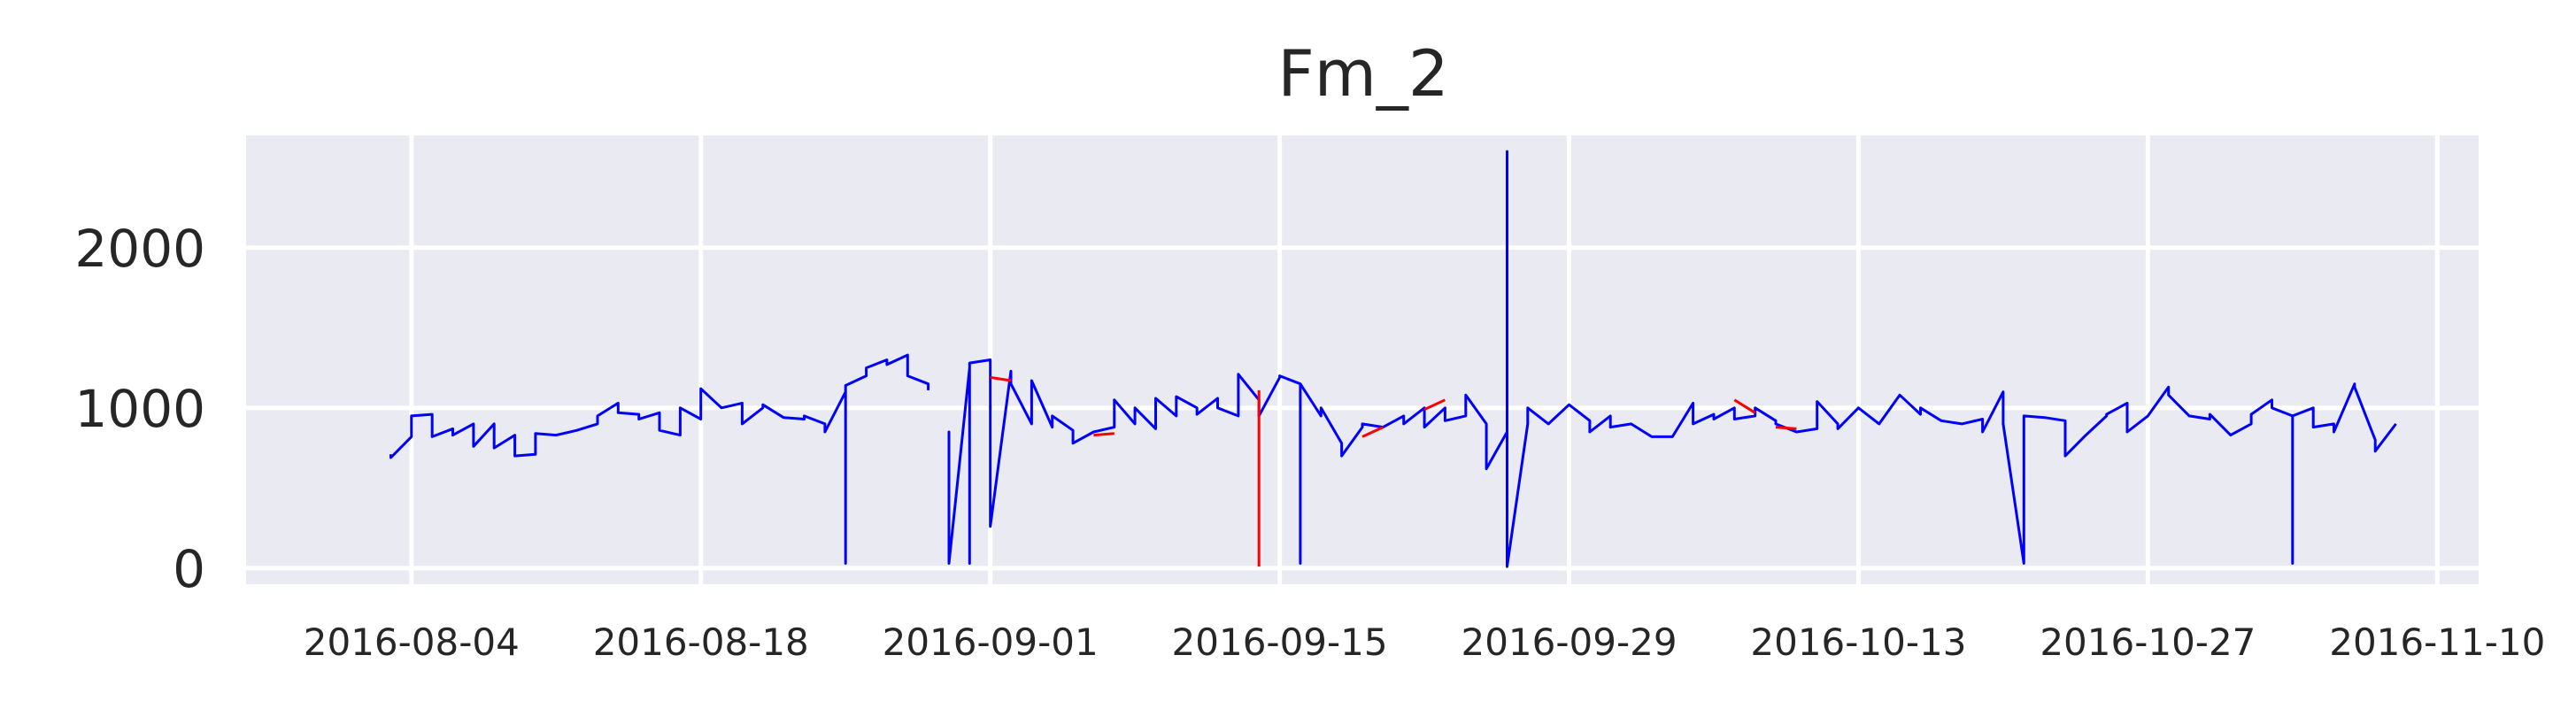  What do you see at coordinates (189, 569) in the screenshot?
I see `y-tick-label-0: 0` at bounding box center [189, 569].